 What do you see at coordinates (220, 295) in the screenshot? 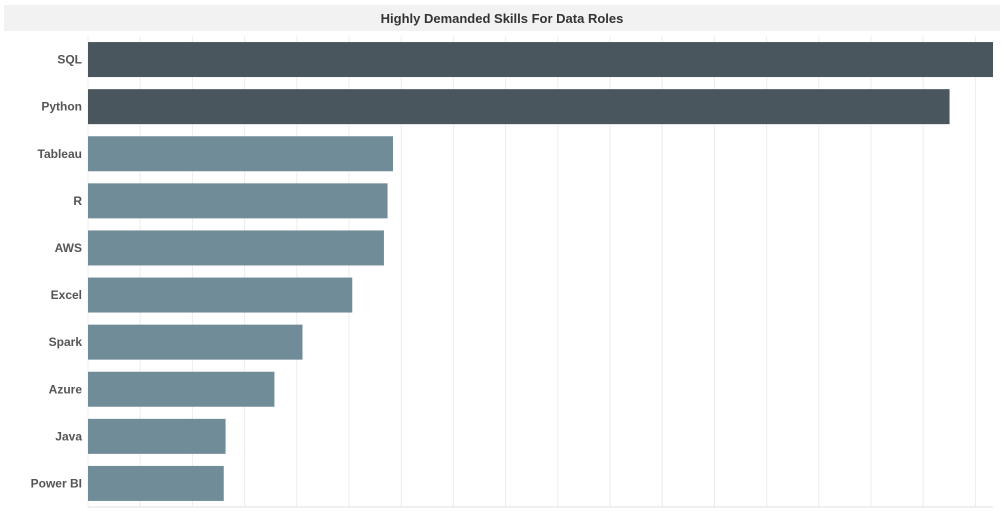
I see `bar-excel` at bounding box center [220, 295].